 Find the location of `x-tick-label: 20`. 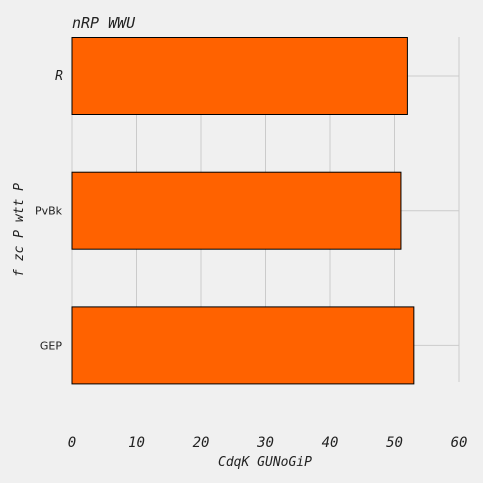

x-tick-label: 20 is located at coordinates (201, 443).